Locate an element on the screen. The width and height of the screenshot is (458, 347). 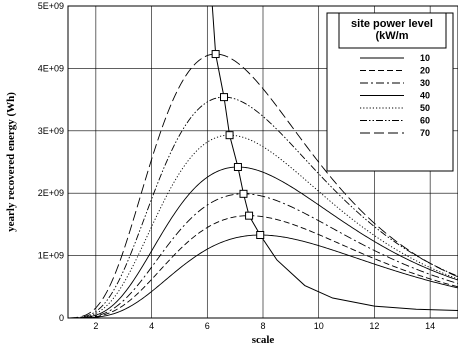
legend-items: 10 20 30 40 50 60 70 is located at coordinates (395, 95).